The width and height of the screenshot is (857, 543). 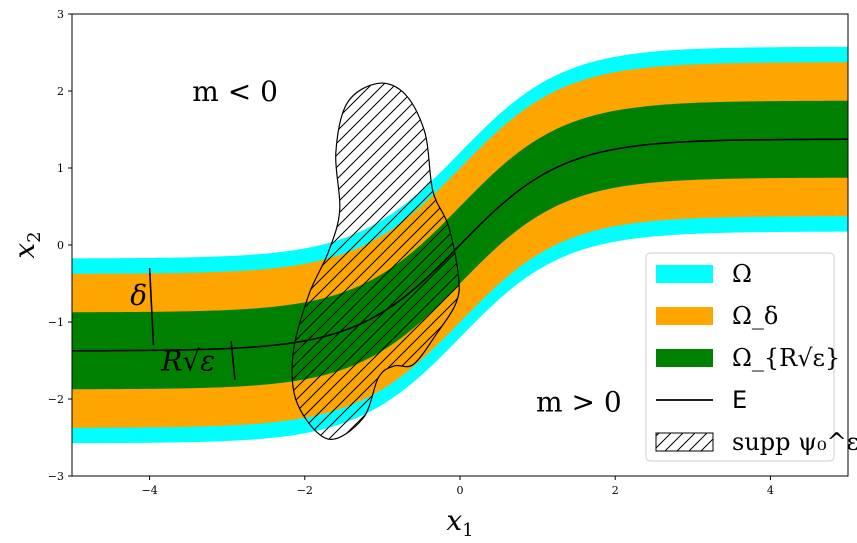 What do you see at coordinates (60, 14) in the screenshot?
I see `y-tick-label: 3` at bounding box center [60, 14].